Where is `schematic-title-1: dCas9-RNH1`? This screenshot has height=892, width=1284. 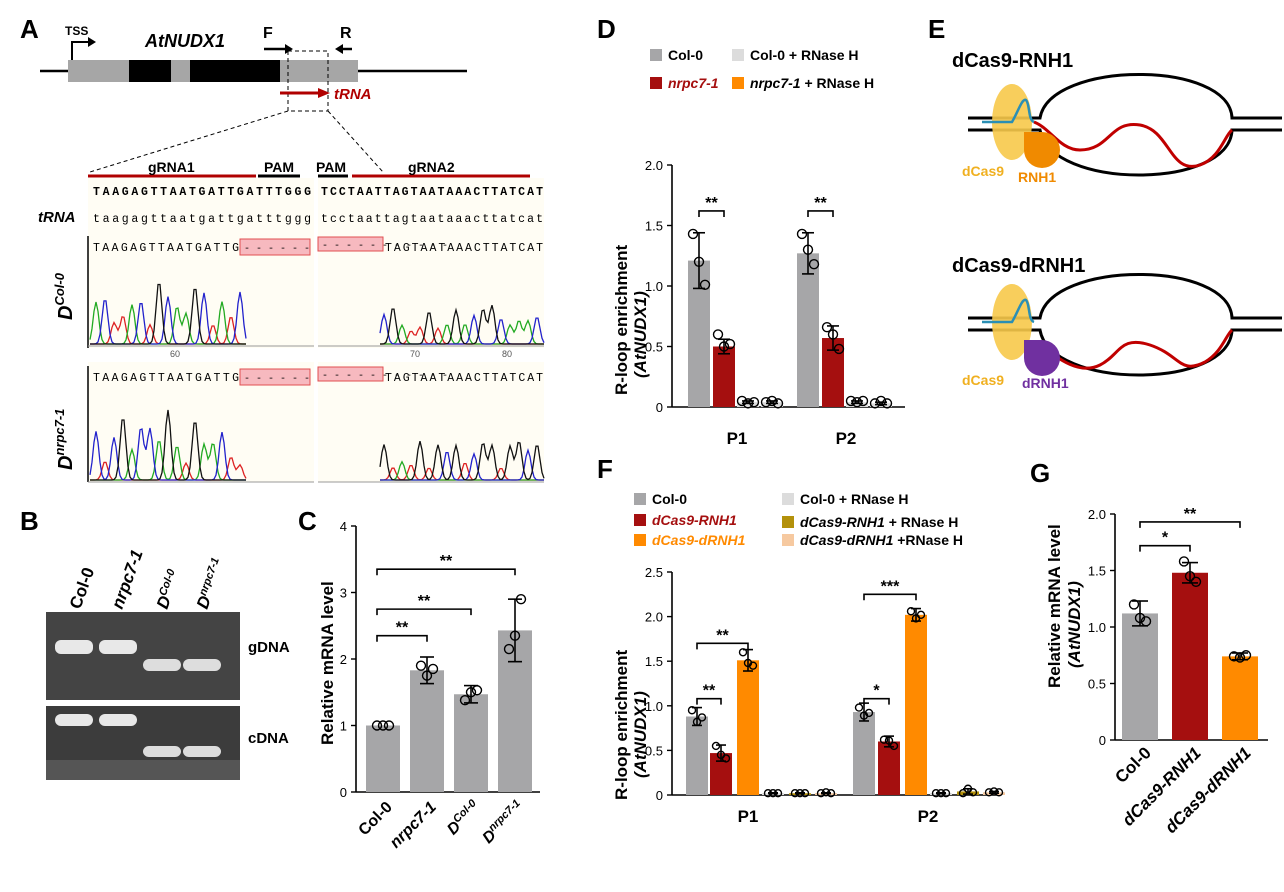
schematic-title-1: dCas9-RNH1 is located at coordinates (1012, 61).